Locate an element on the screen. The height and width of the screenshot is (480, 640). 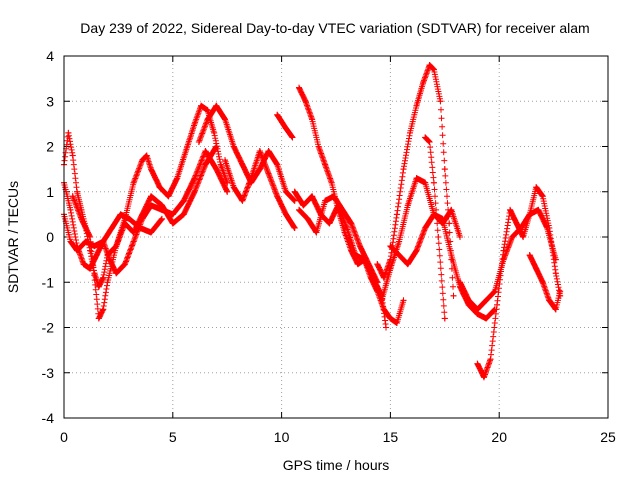
x-tick-label: 25 is located at coordinates (608, 437).